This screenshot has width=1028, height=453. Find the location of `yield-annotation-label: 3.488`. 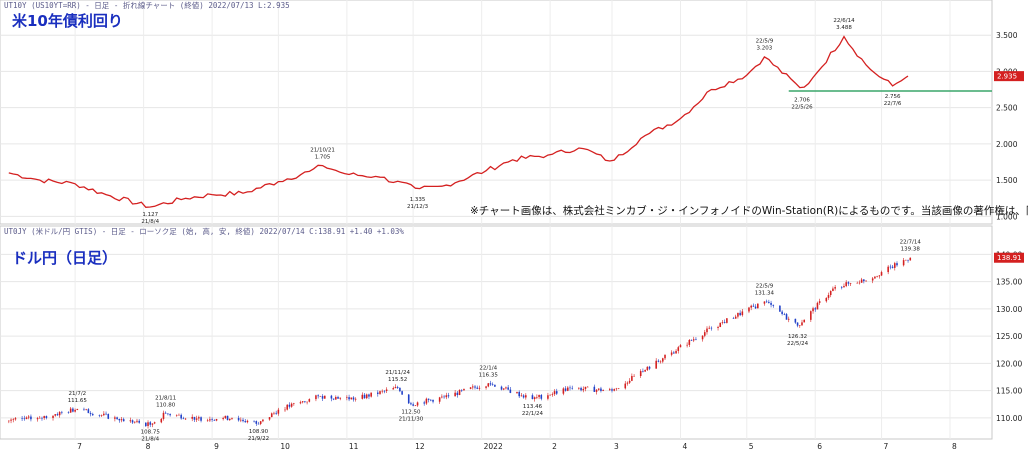

yield-annotation-label: 3.488 is located at coordinates (844, 28).